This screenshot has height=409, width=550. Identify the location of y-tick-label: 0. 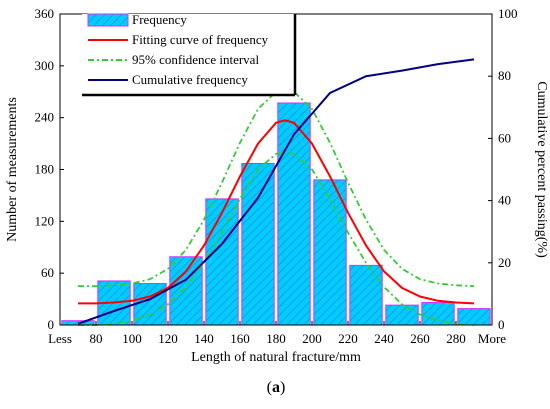
(51, 324).